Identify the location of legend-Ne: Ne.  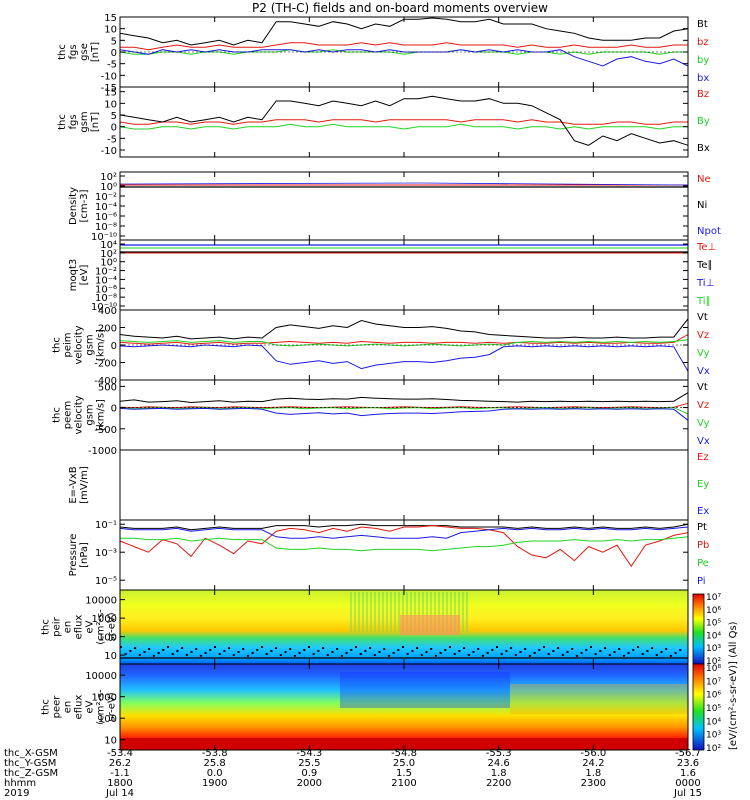
(704, 179).